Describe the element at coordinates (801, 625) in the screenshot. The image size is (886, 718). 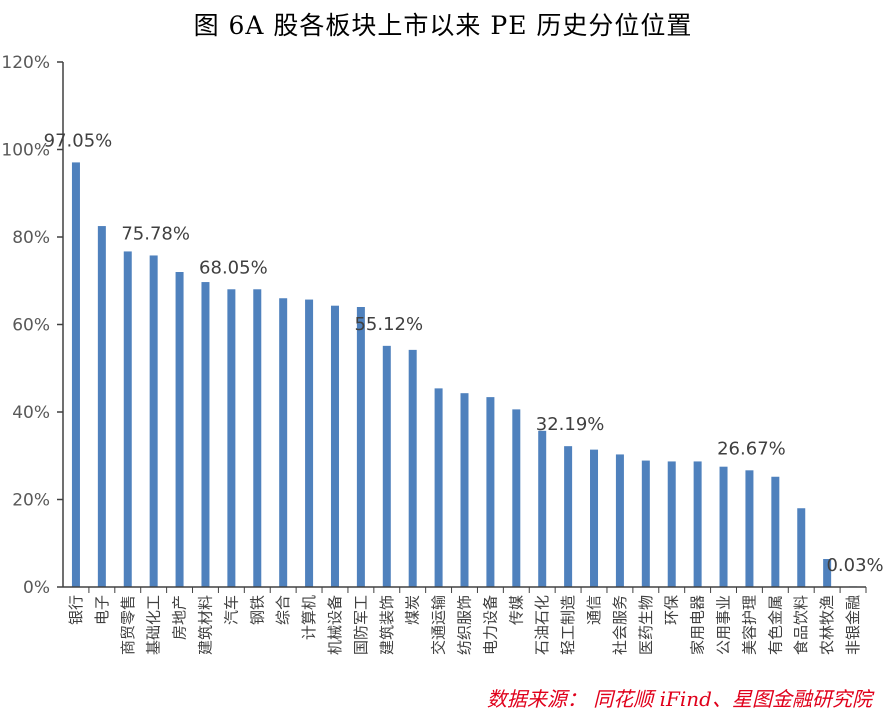
I see `x-tick-label: 食品饮料` at that location.